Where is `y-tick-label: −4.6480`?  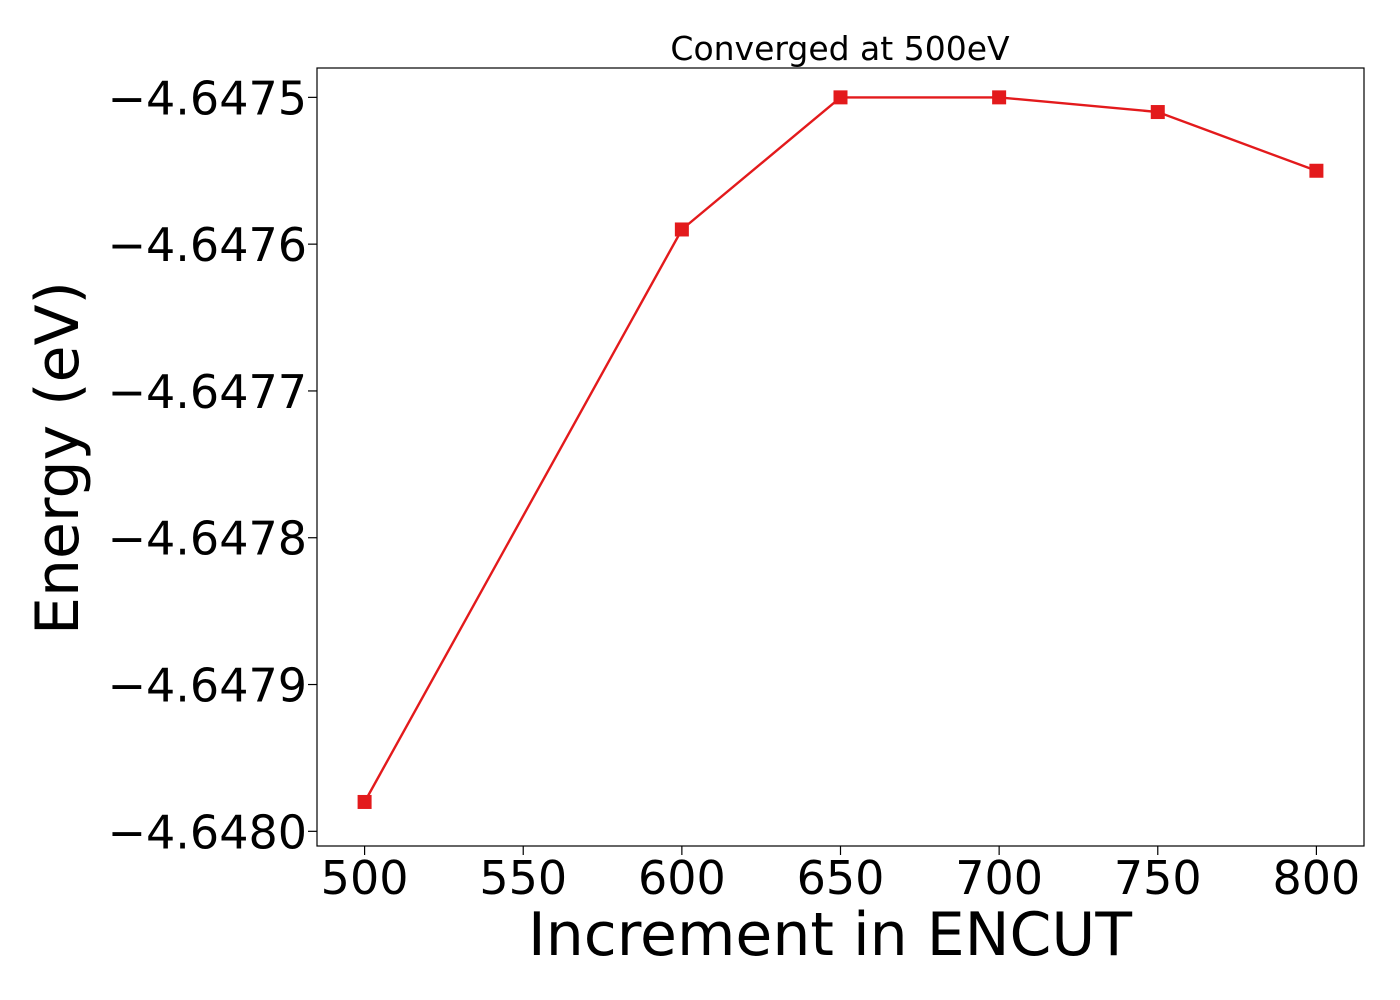
y-tick-label: −4.6480 is located at coordinates (208, 832).